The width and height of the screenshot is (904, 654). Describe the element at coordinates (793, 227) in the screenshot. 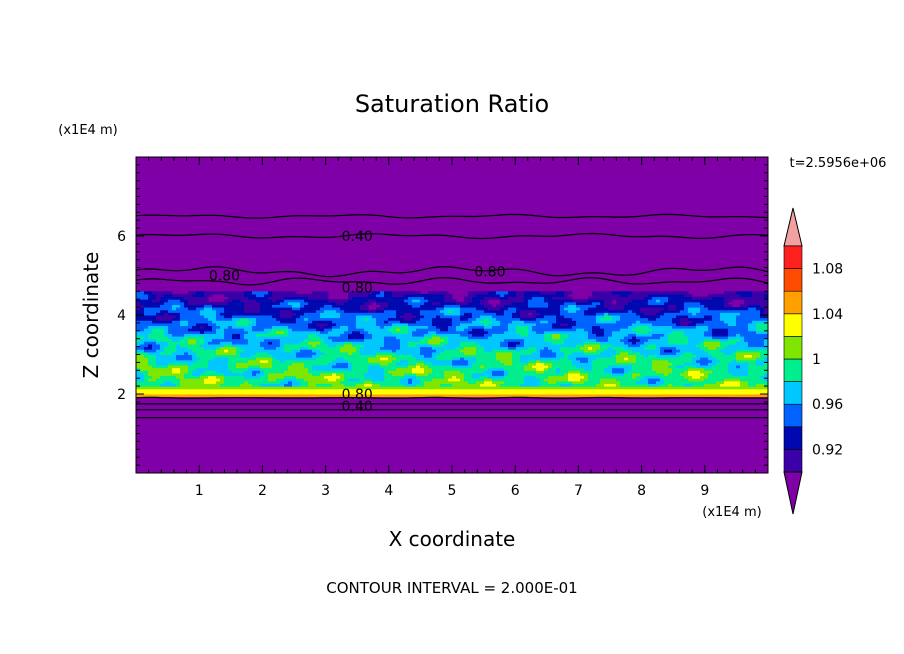

I see `colorbar-top-arrow` at that location.